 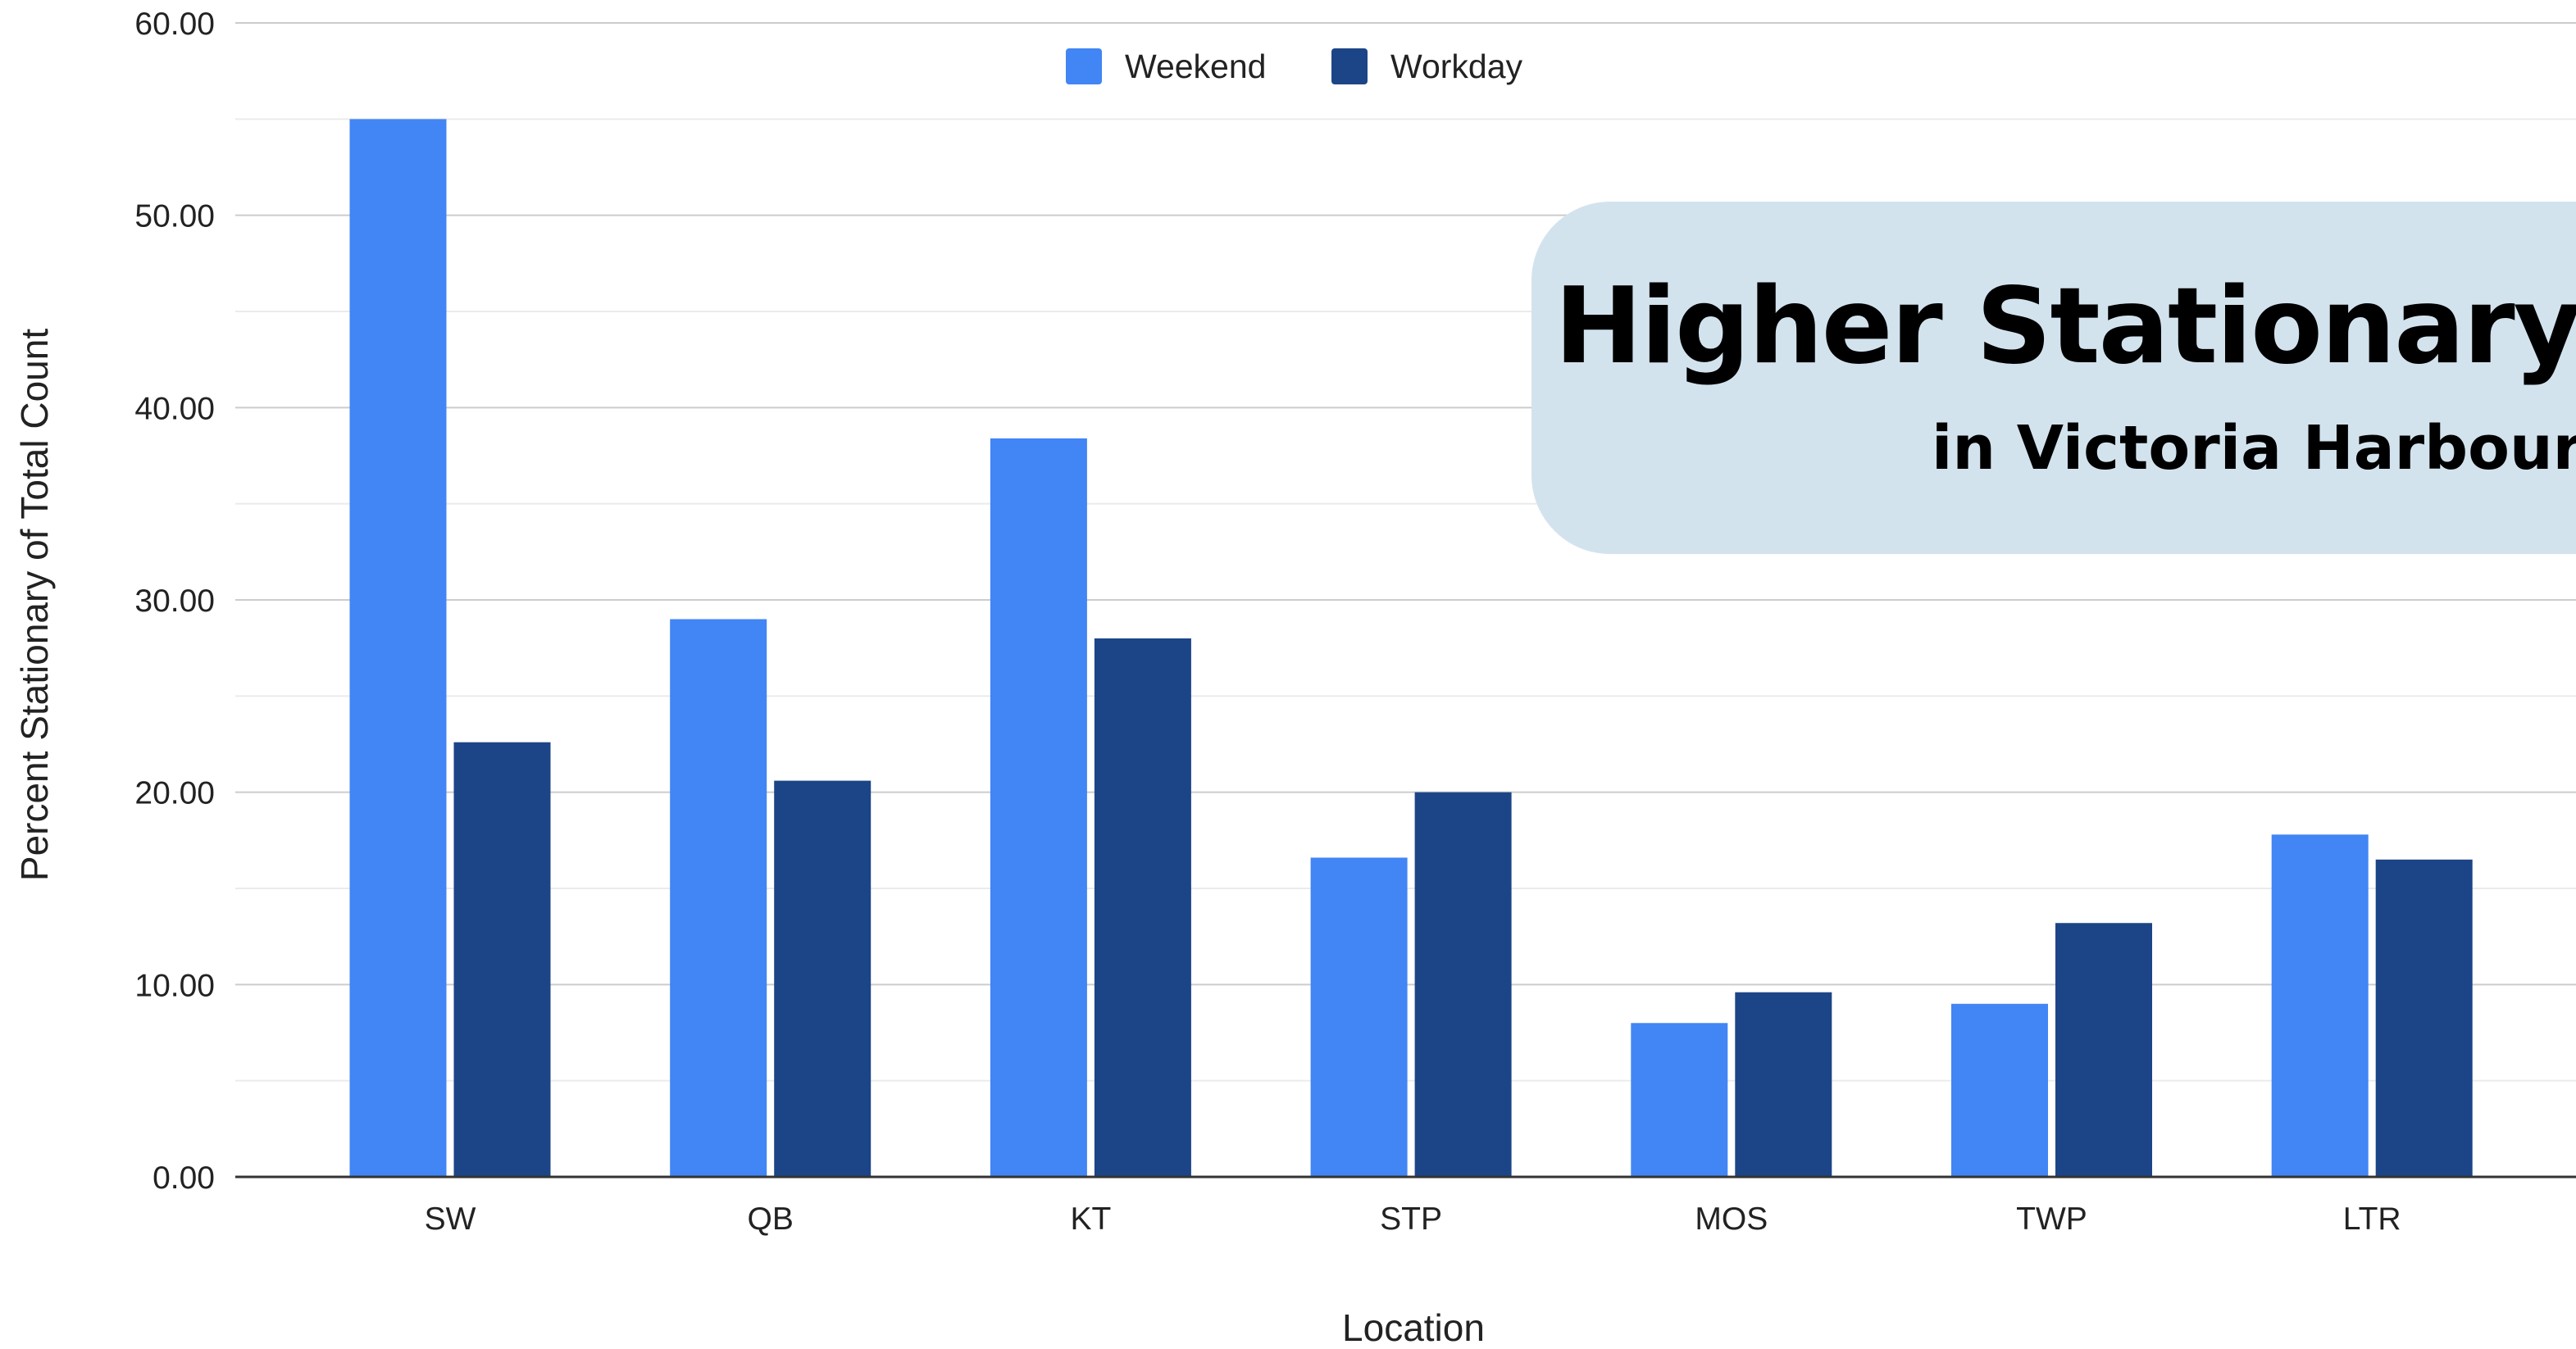 I want to click on y-tick-label: 10.00, so click(x=174, y=985).